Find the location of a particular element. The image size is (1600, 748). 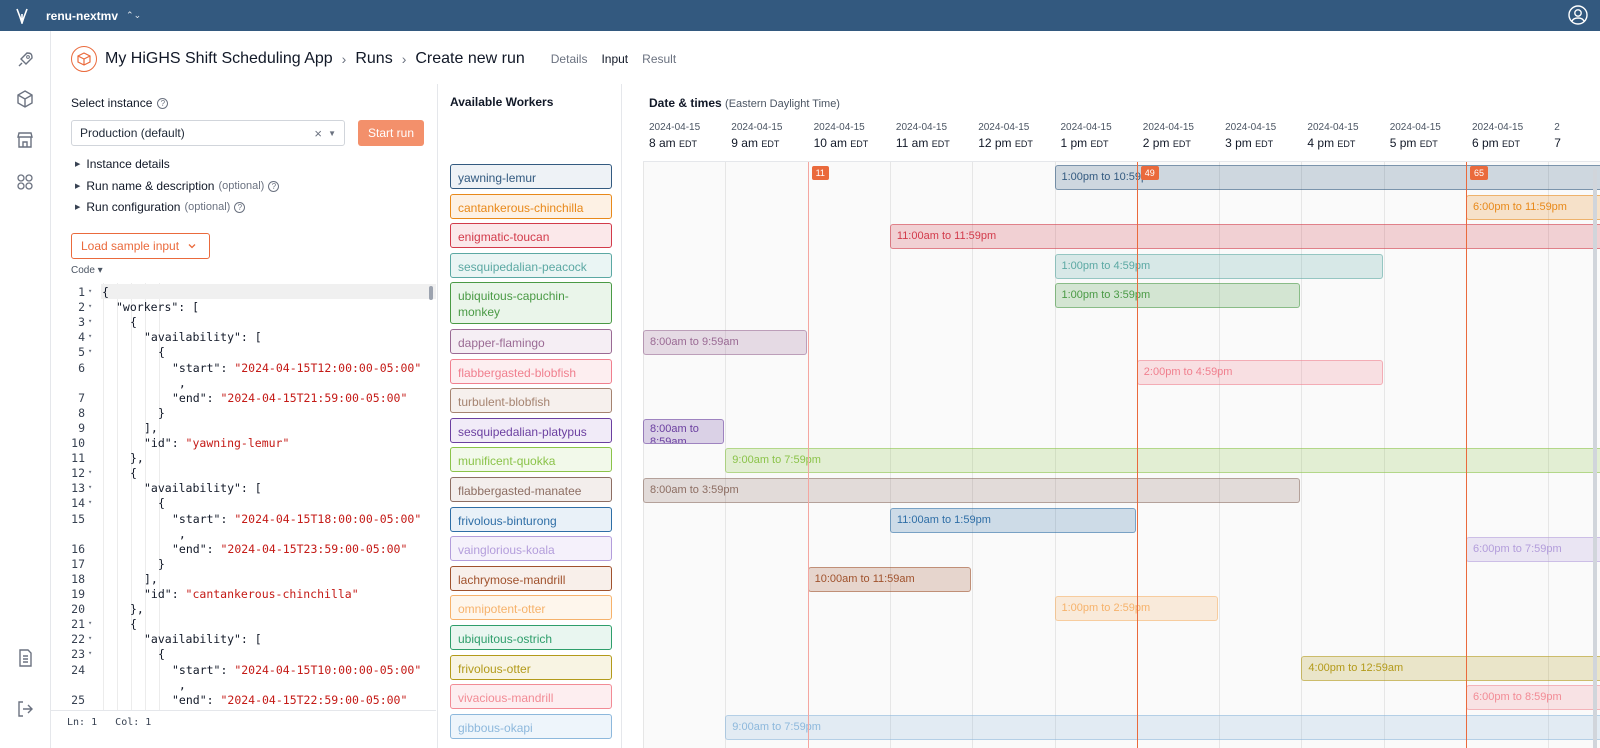

code-toggle: Code ▾ is located at coordinates (87, 270).